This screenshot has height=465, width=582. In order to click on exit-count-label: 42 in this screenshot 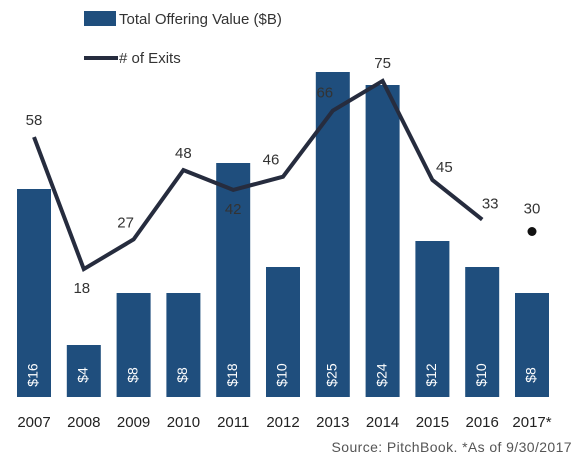, I will do `click(233, 209)`.